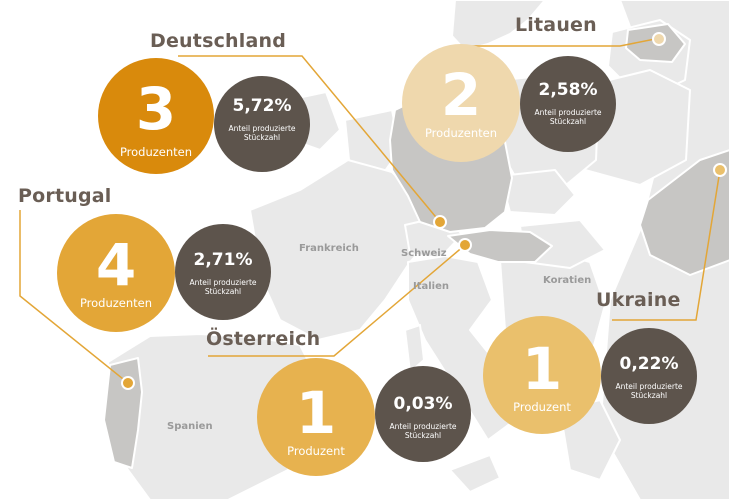 The width and height of the screenshot is (730, 500). I want to click on share-badge-litauen: 2,58% Anteil produzierte Stückzahl, so click(568, 104).